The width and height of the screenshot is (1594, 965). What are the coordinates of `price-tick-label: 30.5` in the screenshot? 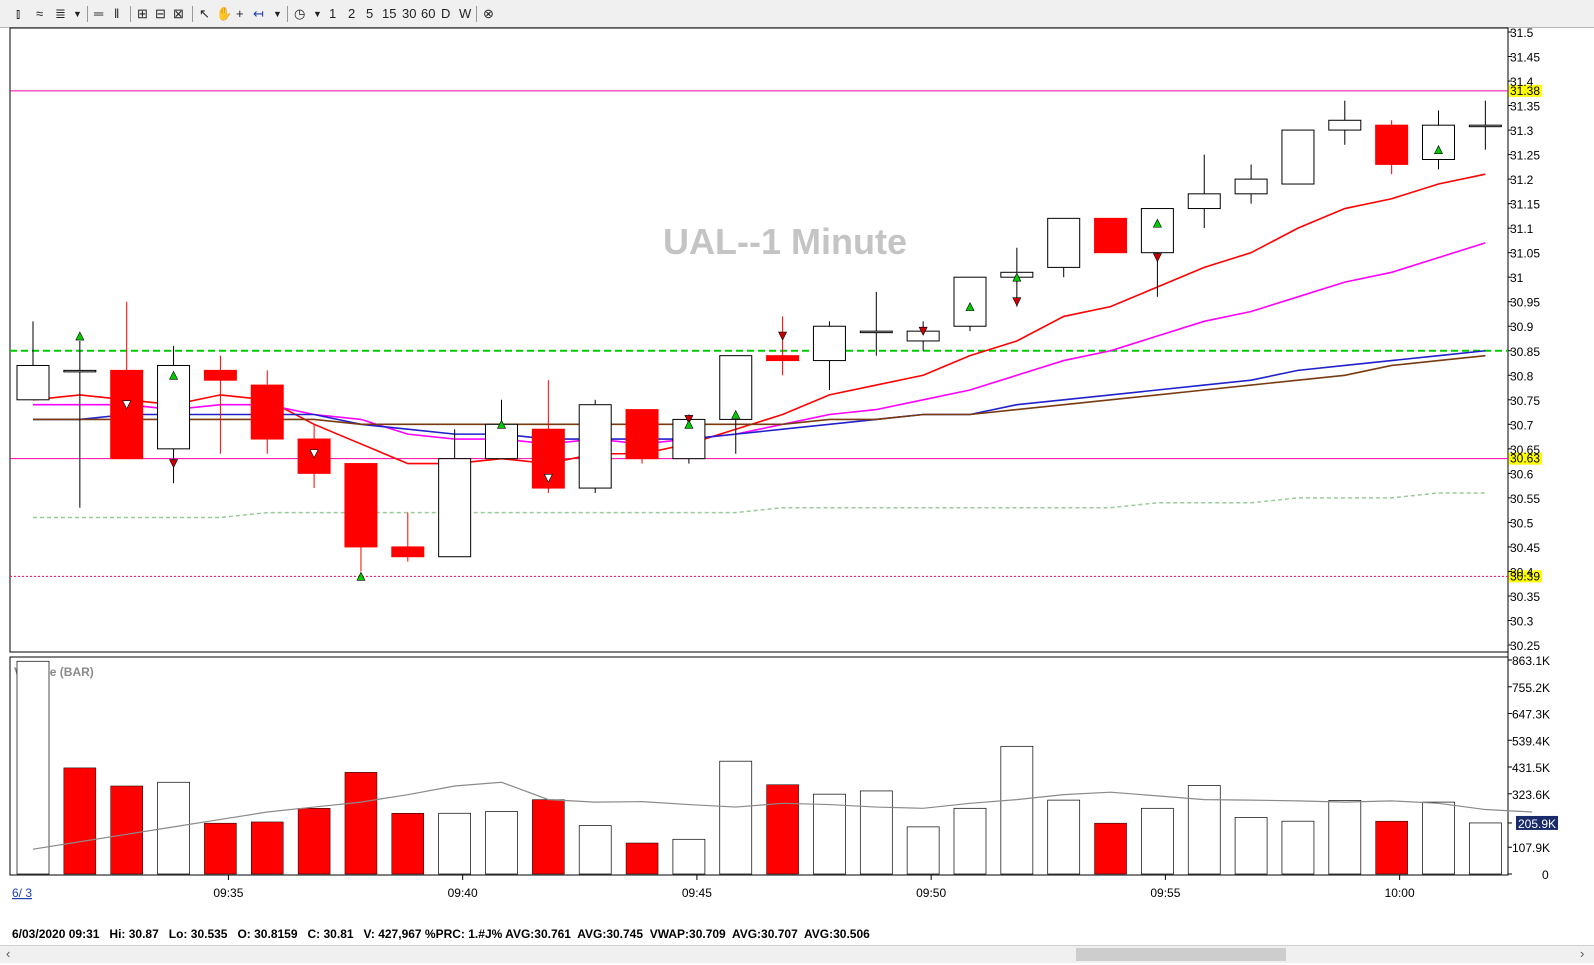 It's located at (1522, 523).